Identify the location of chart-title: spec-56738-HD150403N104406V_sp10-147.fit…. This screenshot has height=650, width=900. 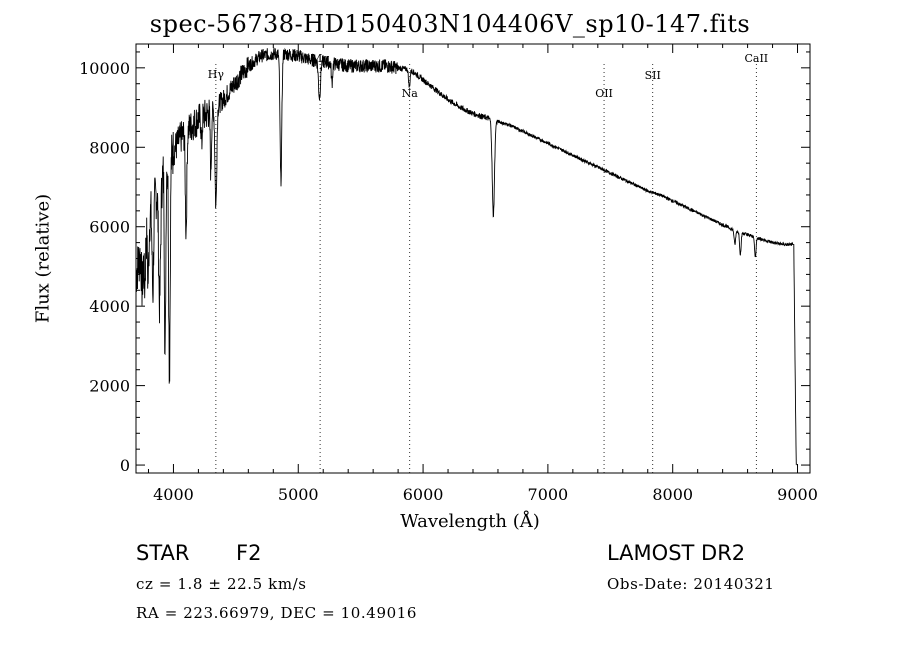
(450, 24).